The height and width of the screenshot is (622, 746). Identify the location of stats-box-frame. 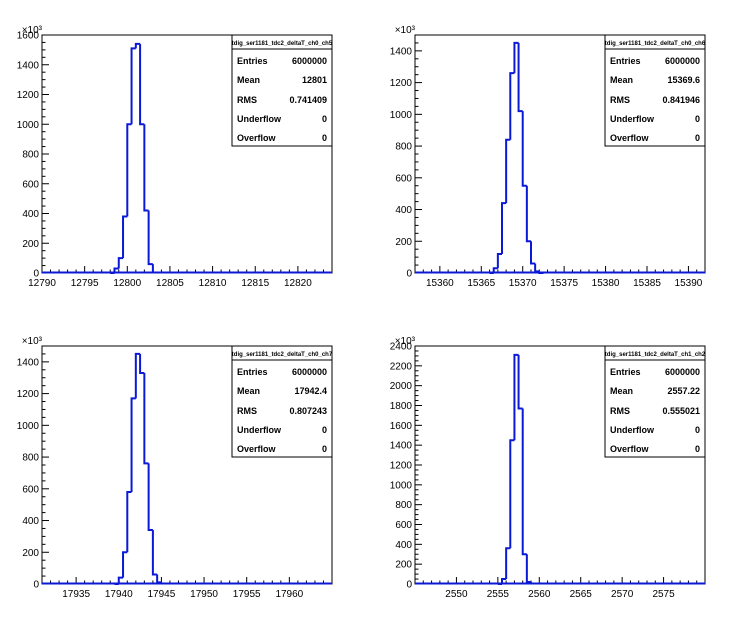
(282, 90).